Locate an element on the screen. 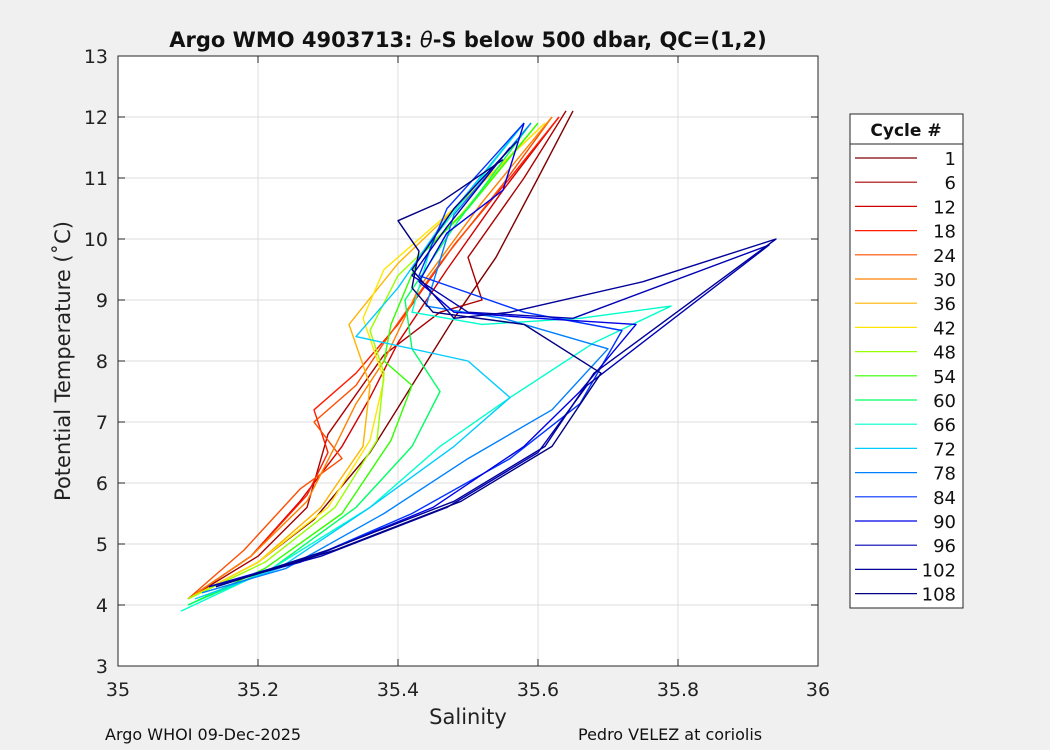 This screenshot has height=750, width=1050. x-tick-label: 35.8 is located at coordinates (678, 690).